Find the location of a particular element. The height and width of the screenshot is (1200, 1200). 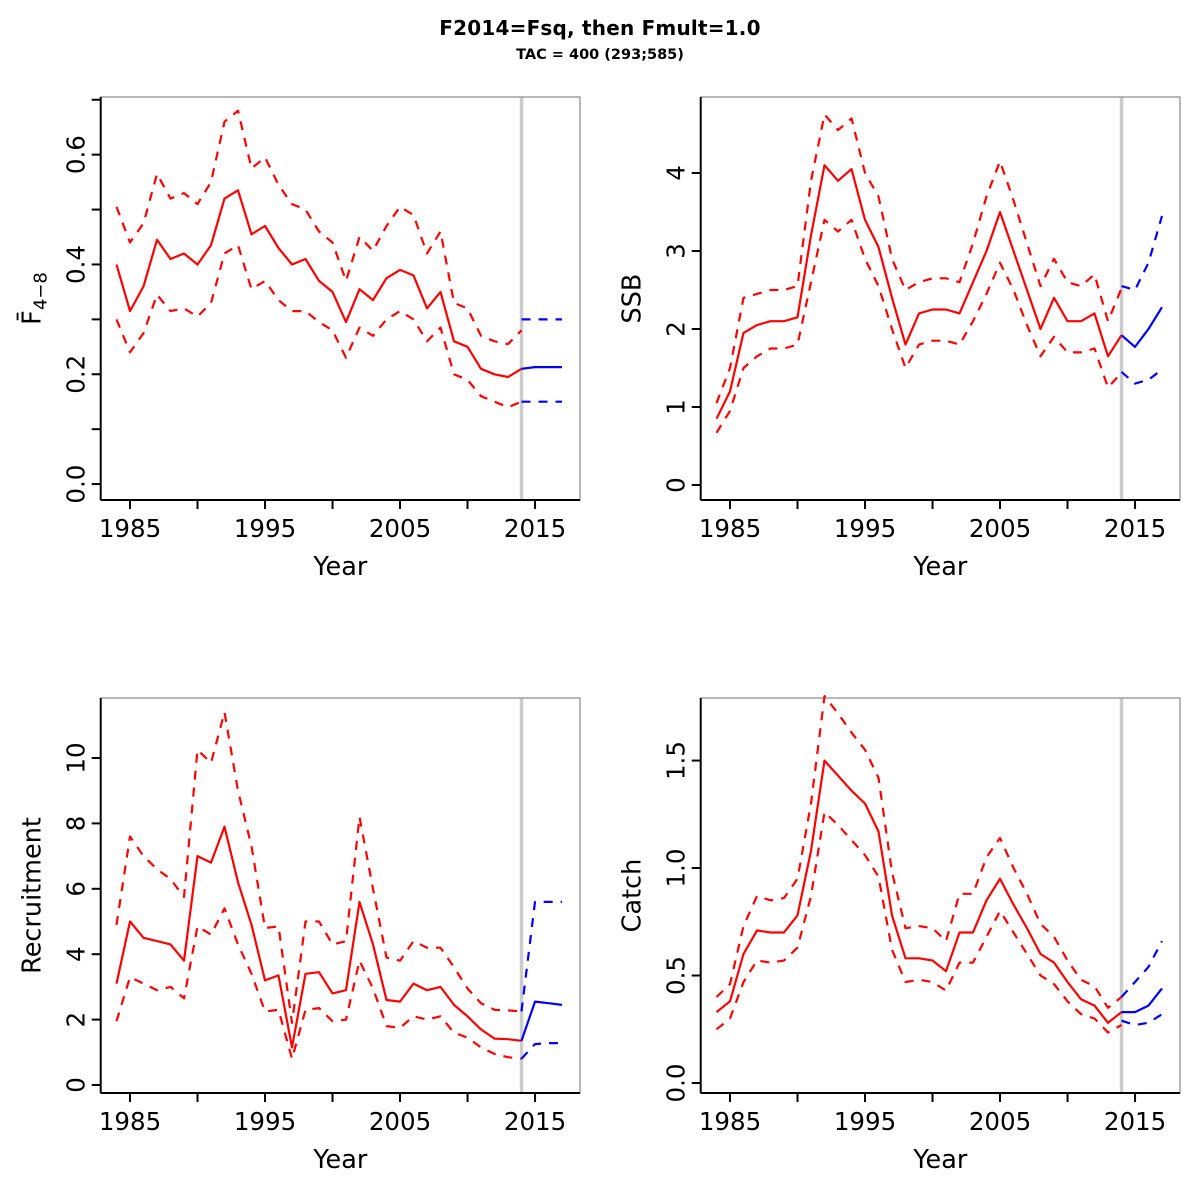

fbar-x-axis-title: Year is located at coordinates (340, 567).